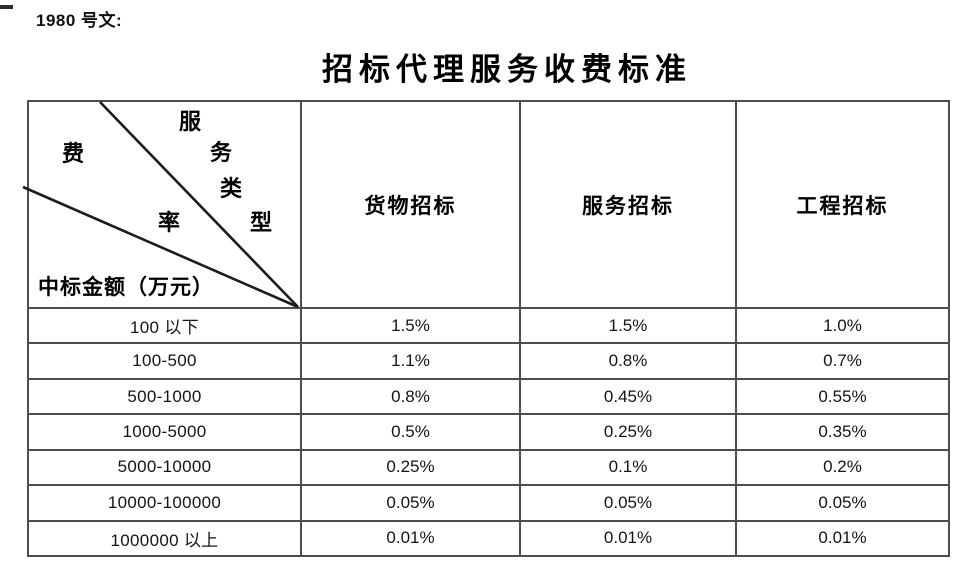 The width and height of the screenshot is (976, 581). What do you see at coordinates (164, 324) in the screenshot?
I see `row-label-cell: 100 以下` at bounding box center [164, 324].